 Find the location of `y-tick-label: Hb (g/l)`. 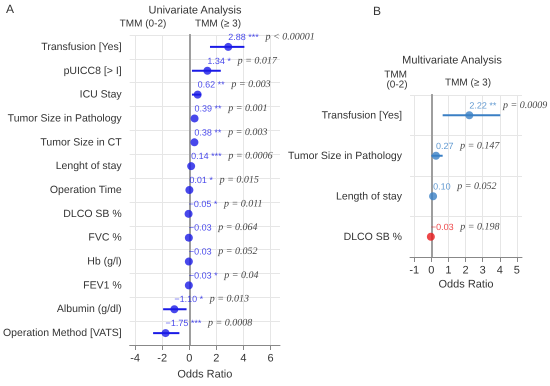

y-tick-label: Hb (g/l) is located at coordinates (104, 262).